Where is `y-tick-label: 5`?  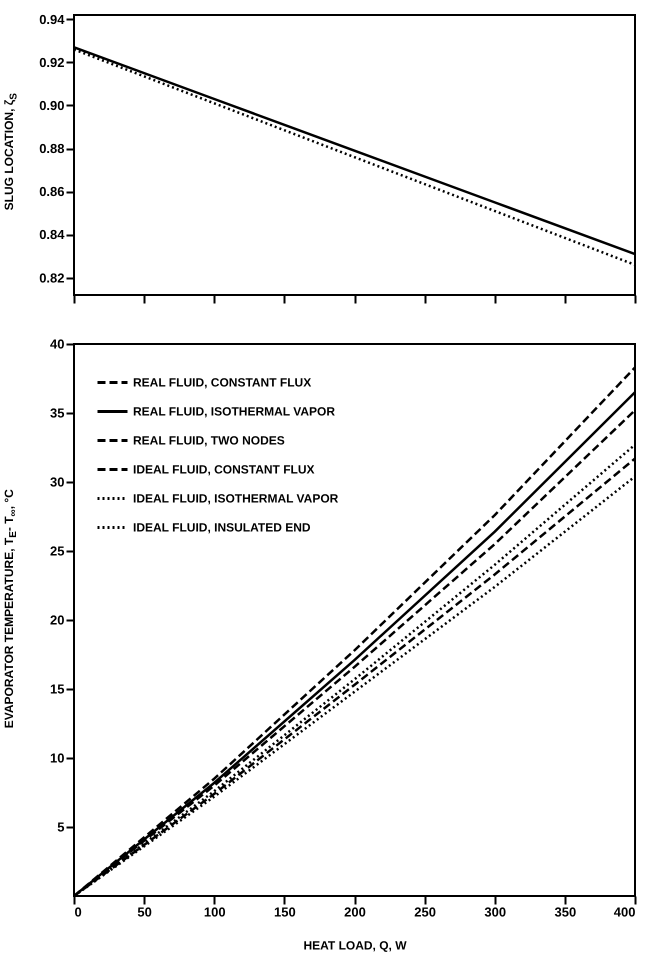 y-tick-label: 5 is located at coordinates (60, 827).